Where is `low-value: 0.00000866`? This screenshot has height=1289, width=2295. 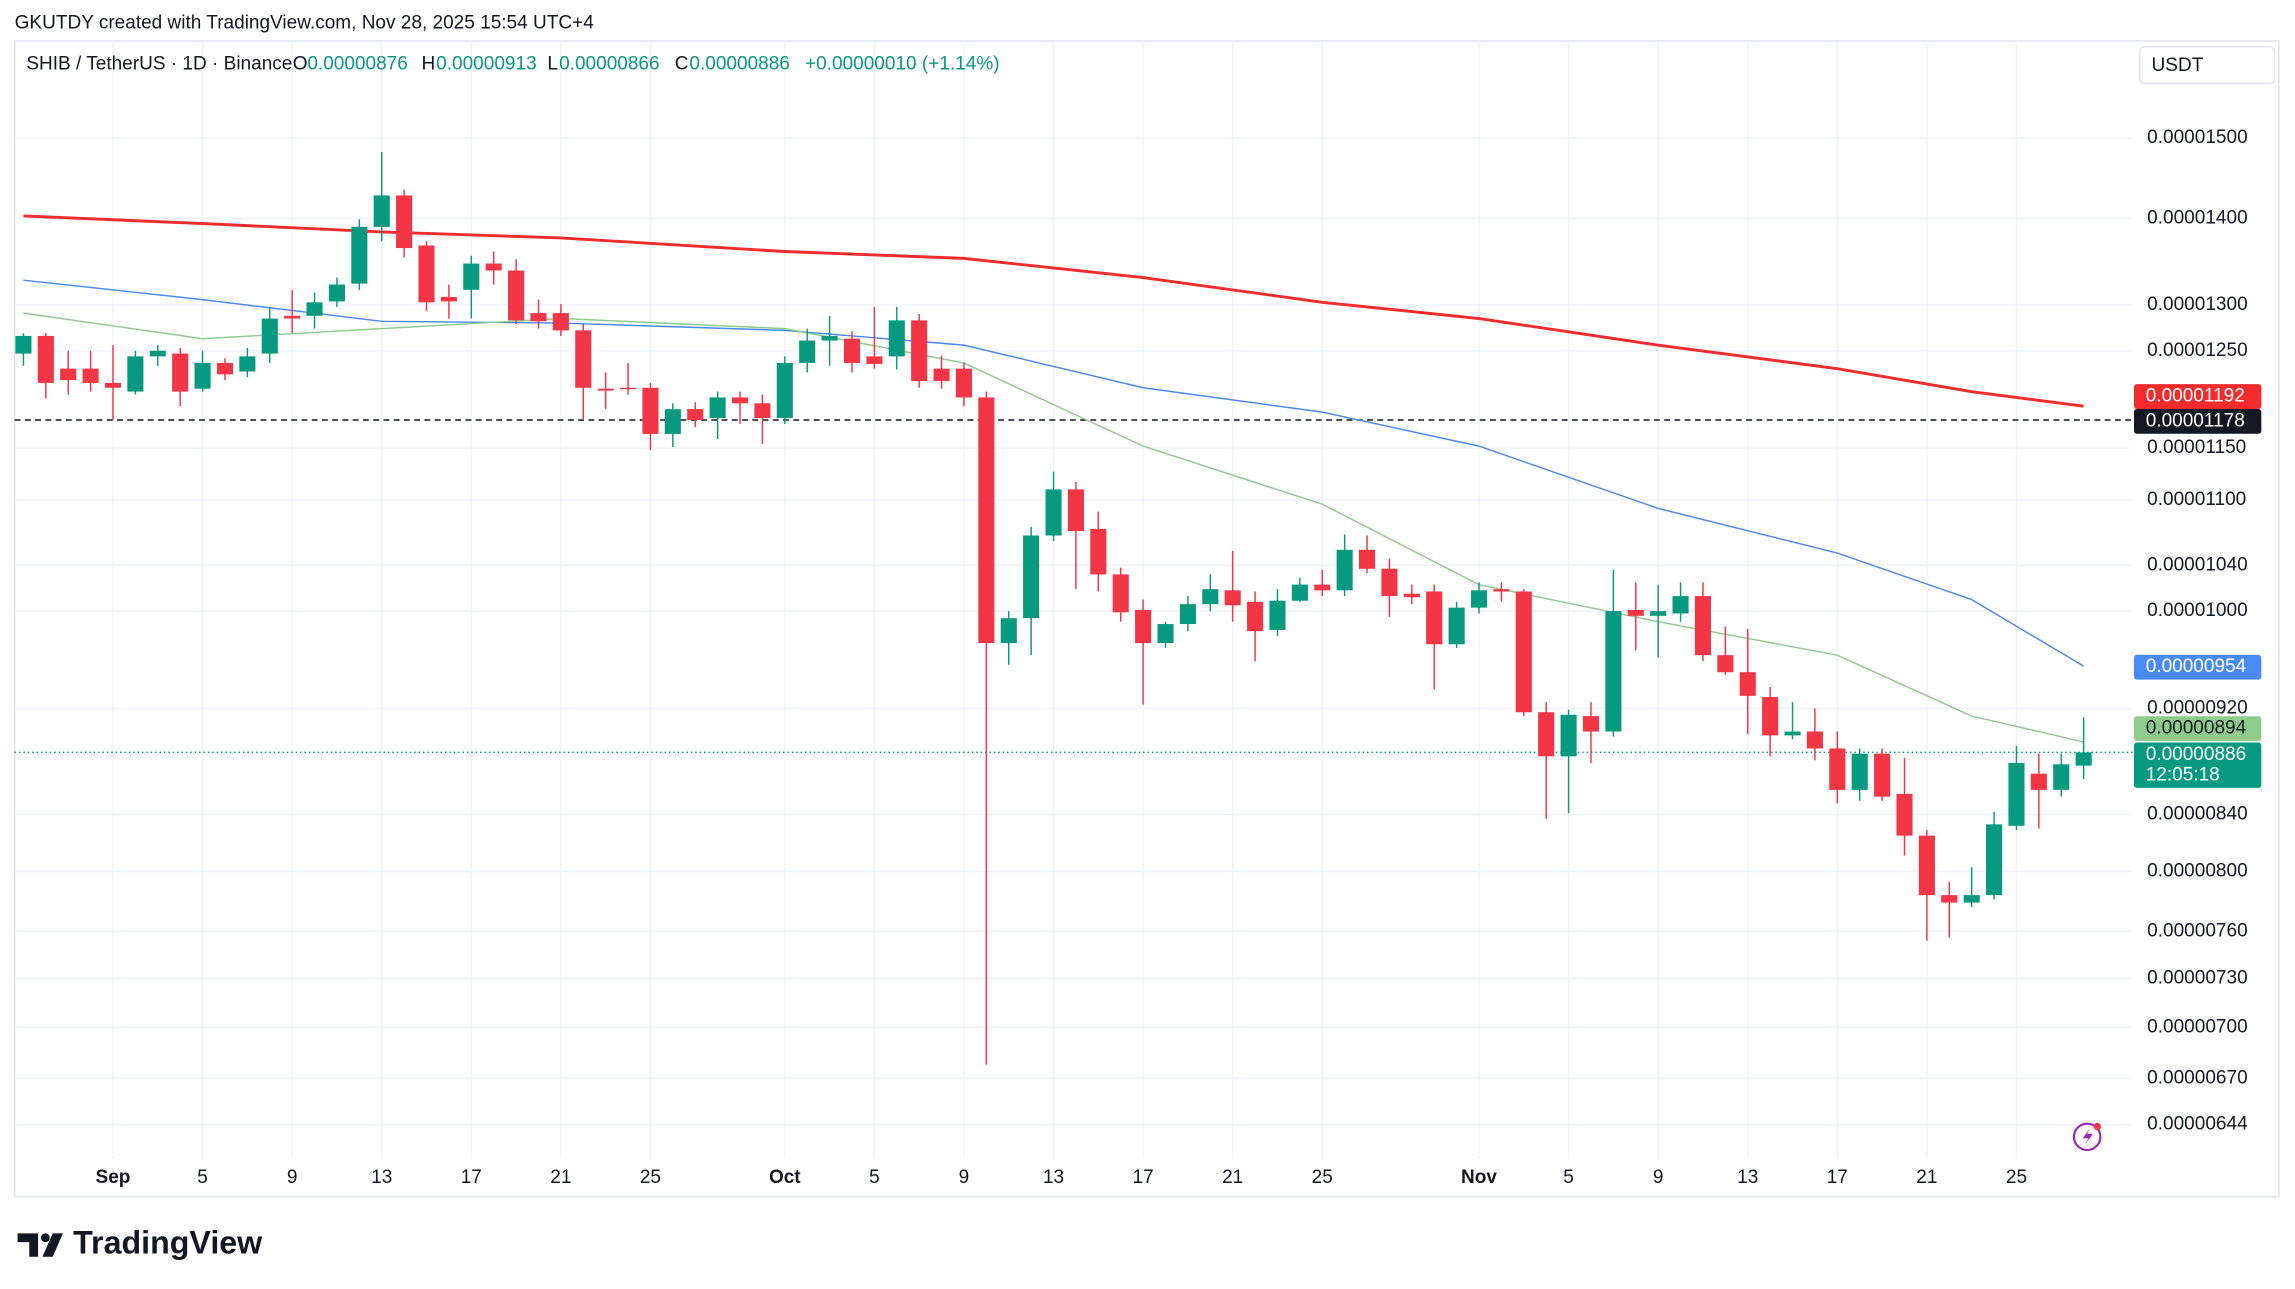
low-value: 0.00000866 is located at coordinates (609, 63).